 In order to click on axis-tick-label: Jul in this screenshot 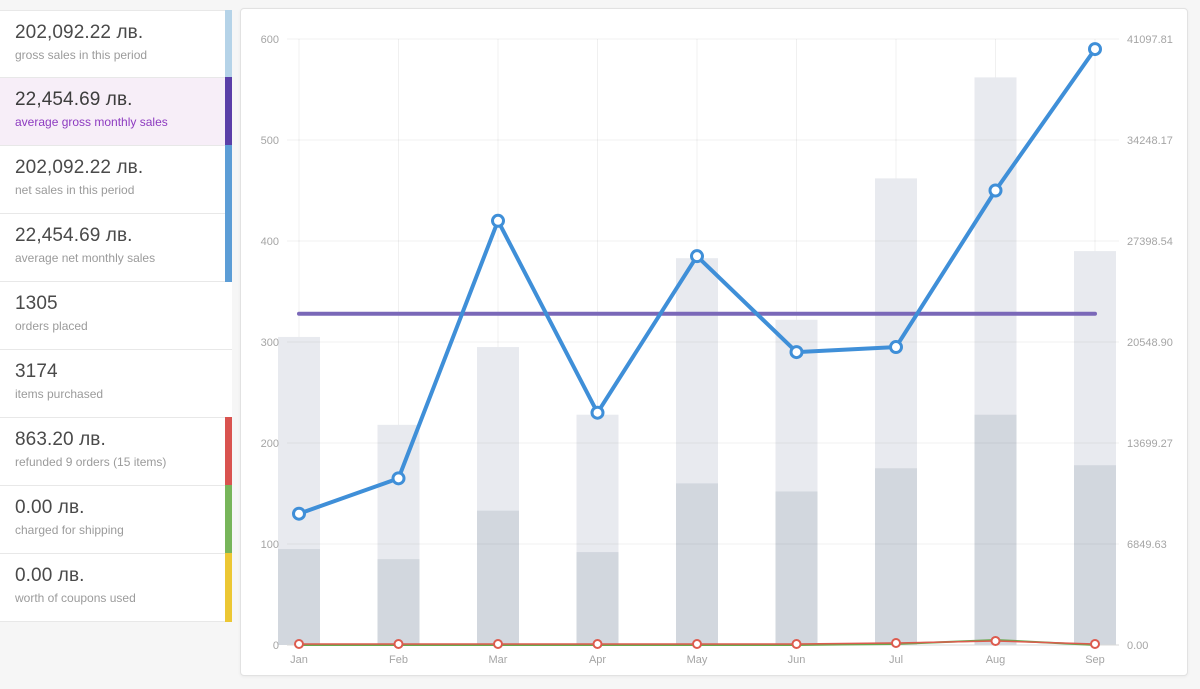, I will do `click(896, 660)`.